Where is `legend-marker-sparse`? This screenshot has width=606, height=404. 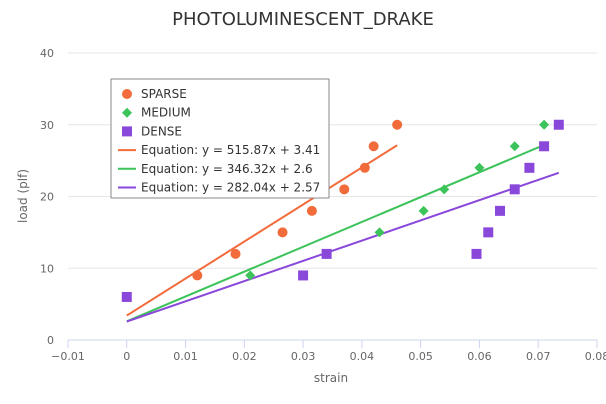 legend-marker-sparse is located at coordinates (127, 94).